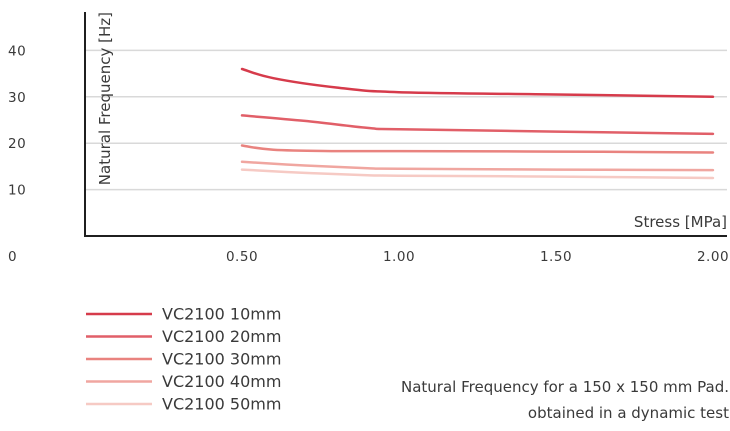  What do you see at coordinates (17, 191) in the screenshot?
I see `y-tick-label-10: 10` at bounding box center [17, 191].